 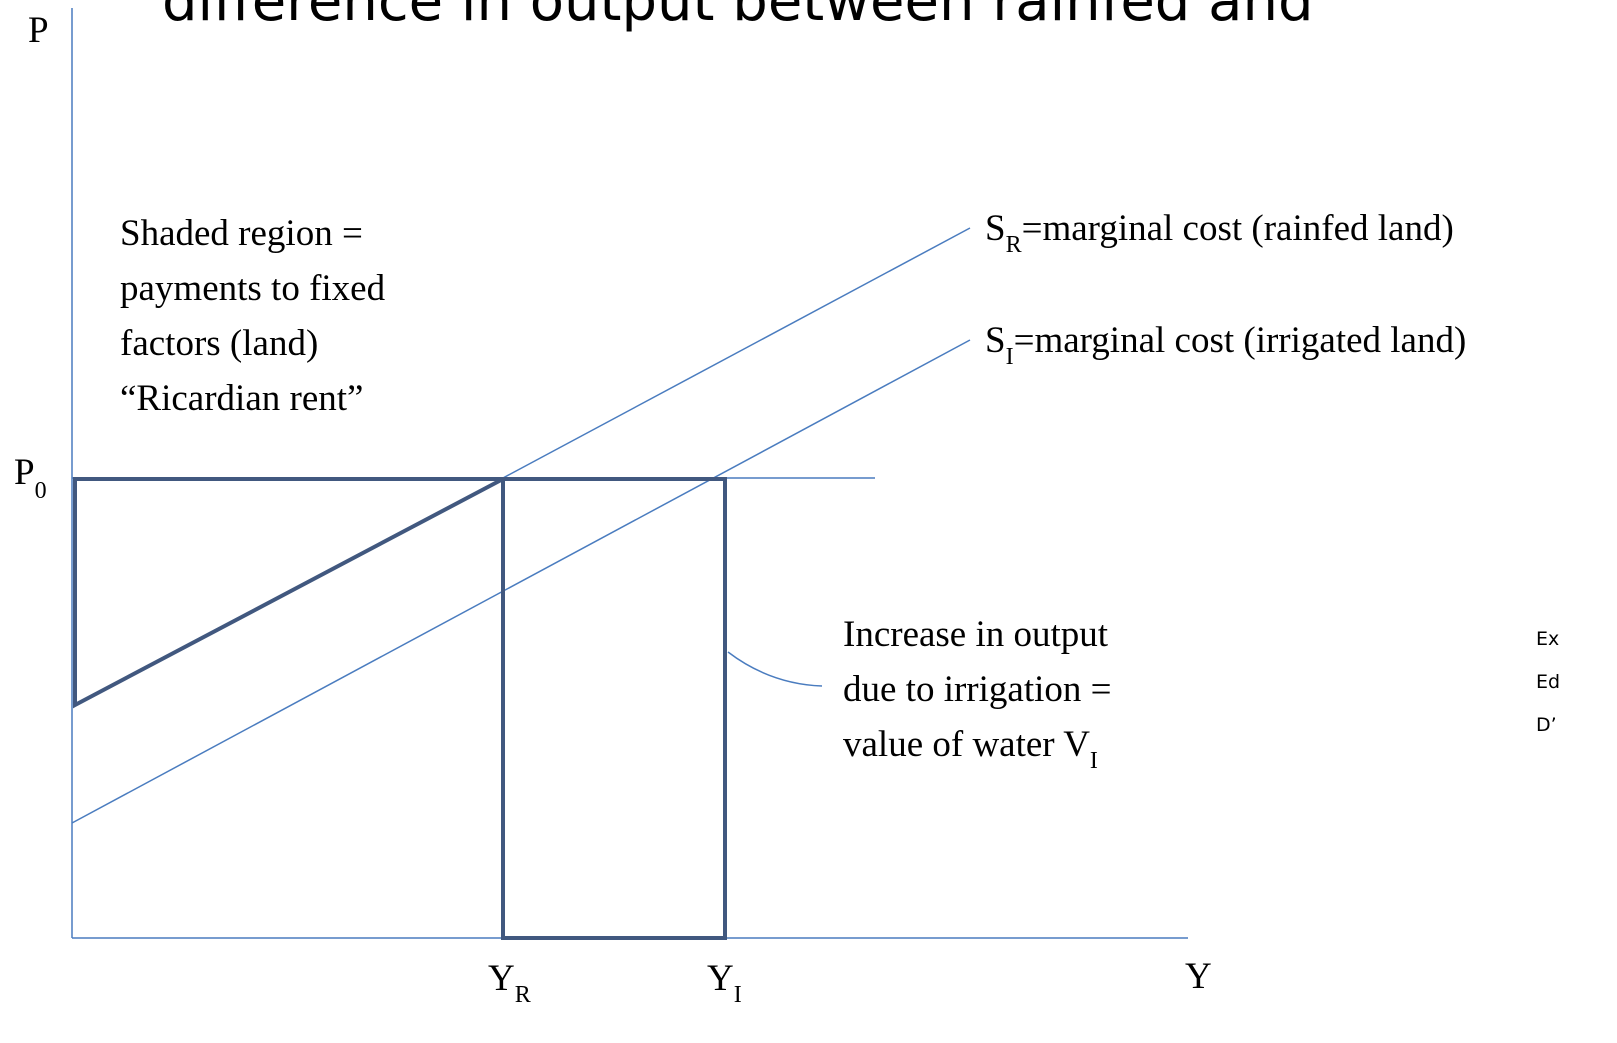 What do you see at coordinates (976, 634) in the screenshot?
I see `note-line: Increase in output` at bounding box center [976, 634].